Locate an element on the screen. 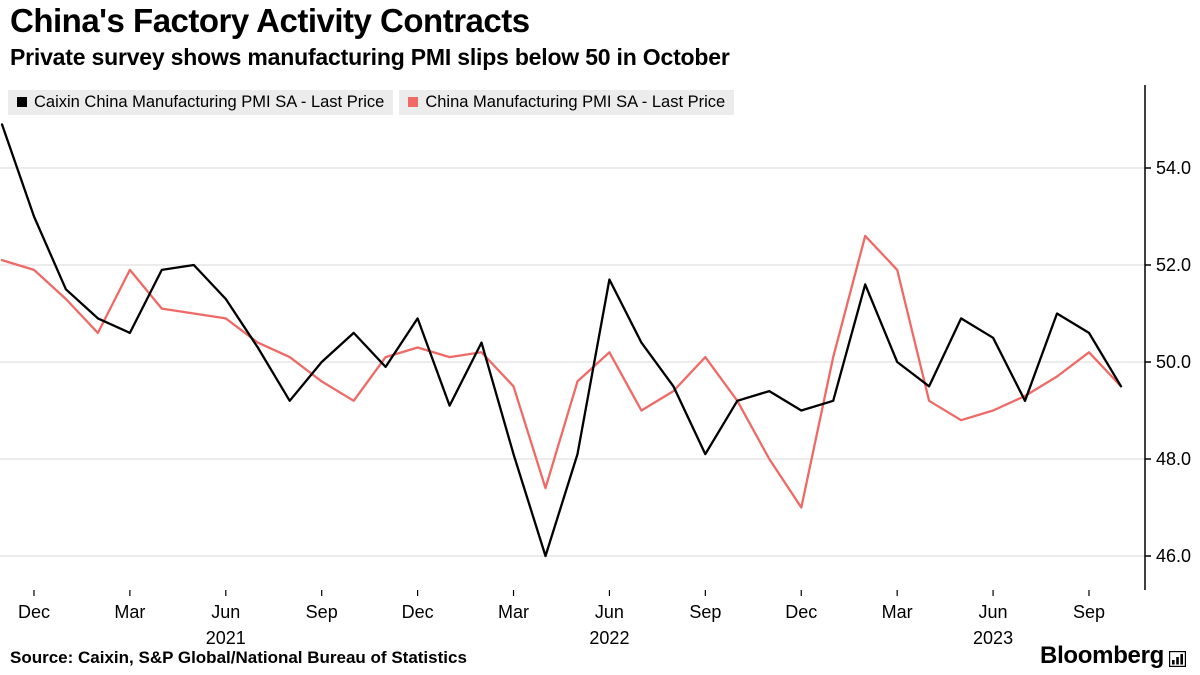  svg-text: 2023 is located at coordinates (993, 638).